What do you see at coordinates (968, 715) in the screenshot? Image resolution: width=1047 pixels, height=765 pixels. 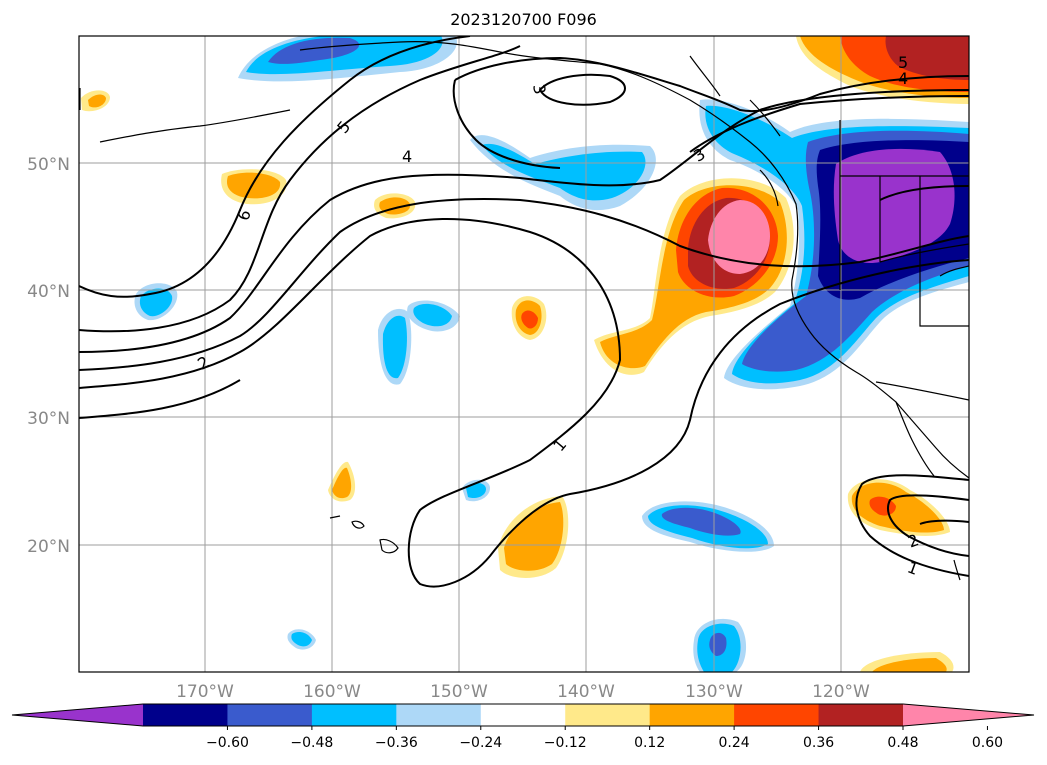 I see `colorbar-extend-max` at bounding box center [968, 715].